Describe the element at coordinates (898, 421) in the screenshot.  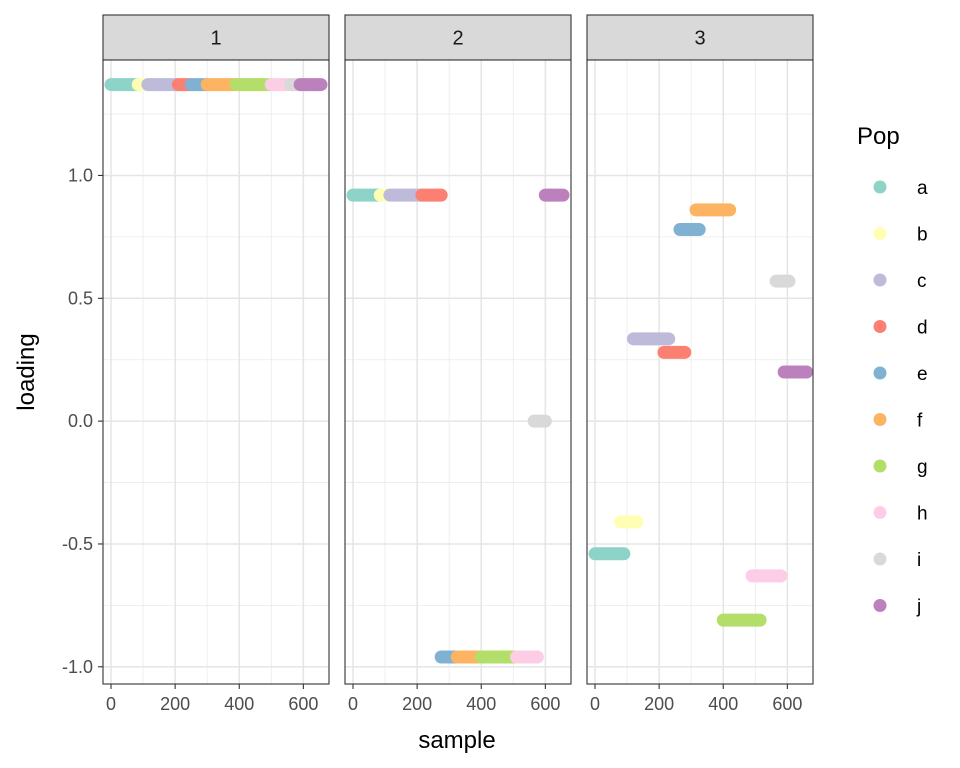
I see `legend-item-f: f` at that location.